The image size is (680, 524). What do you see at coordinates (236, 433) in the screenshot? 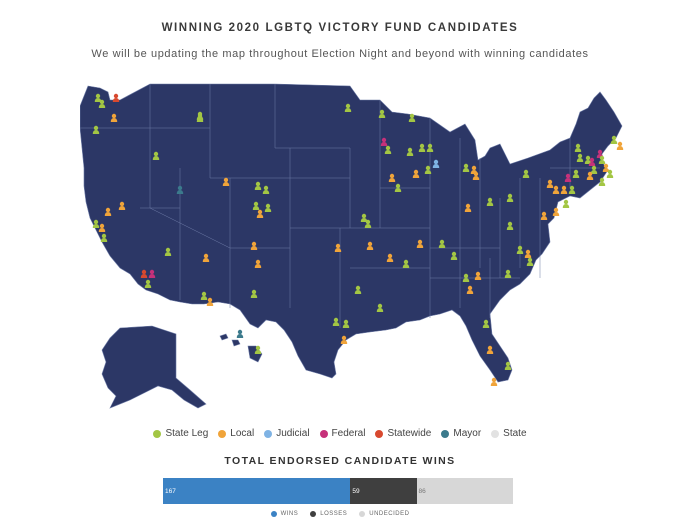
I see `legend-item-local: Local` at bounding box center [236, 433].